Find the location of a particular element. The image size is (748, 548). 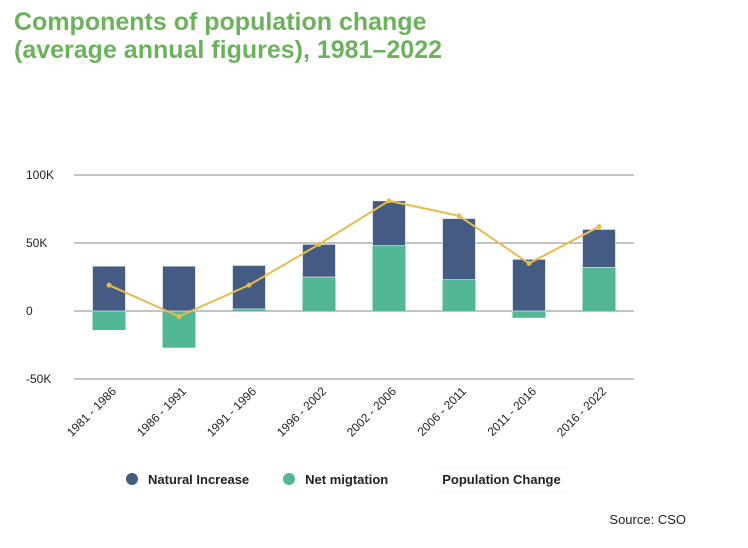

x-tick-label: 2006 - 2011 is located at coordinates (442, 411).